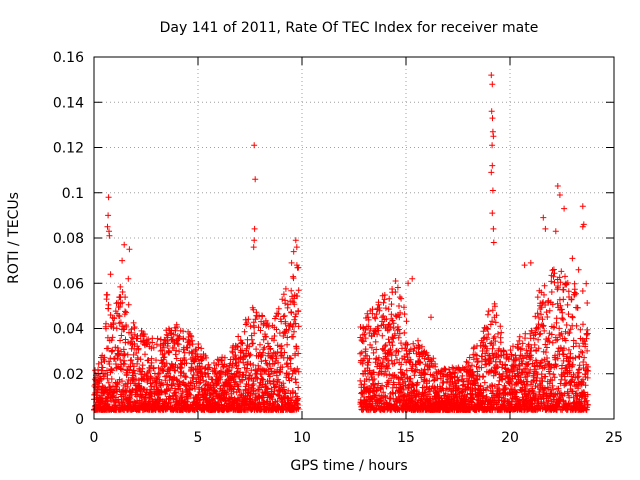  I want to click on x-tick-label: 15, so click(406, 438).